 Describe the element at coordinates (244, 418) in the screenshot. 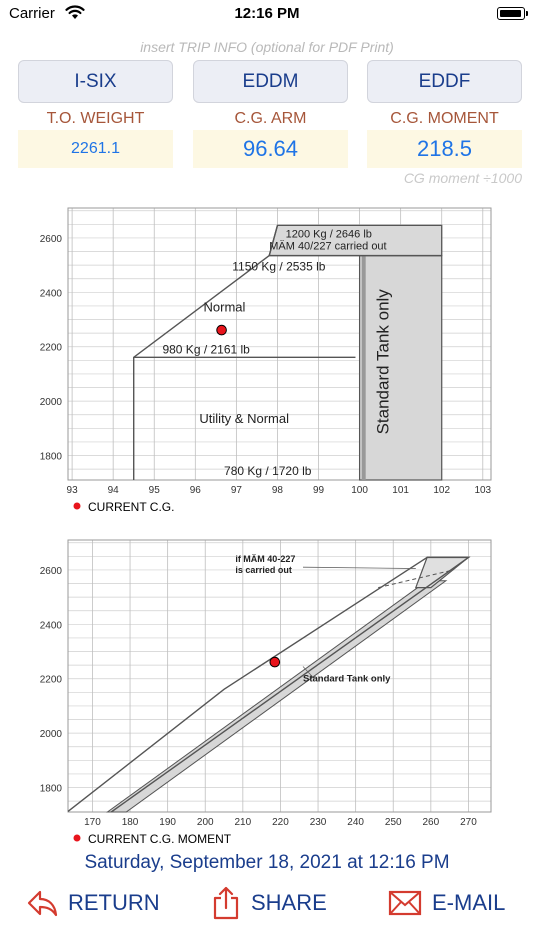

I see `utility-category-label: Utility & Normal` at that location.